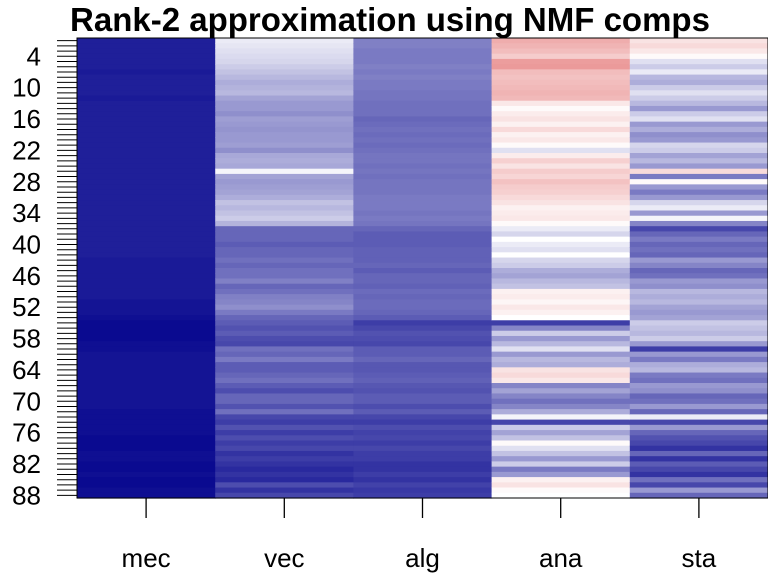 The width and height of the screenshot is (768, 576). I want to click on y-tick-label: 70, so click(26, 401).